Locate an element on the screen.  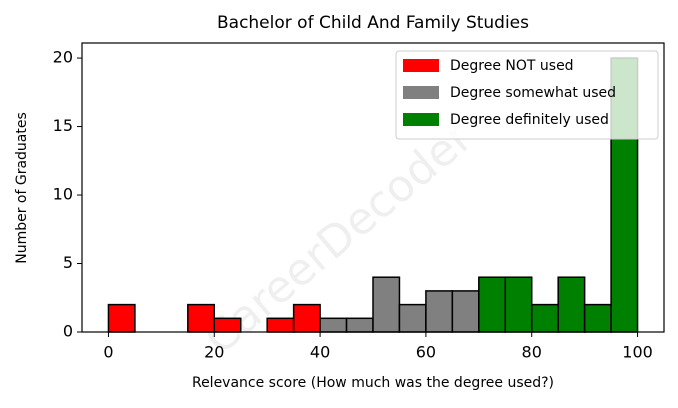
legend-label: Degree NOT used is located at coordinates (512, 66).